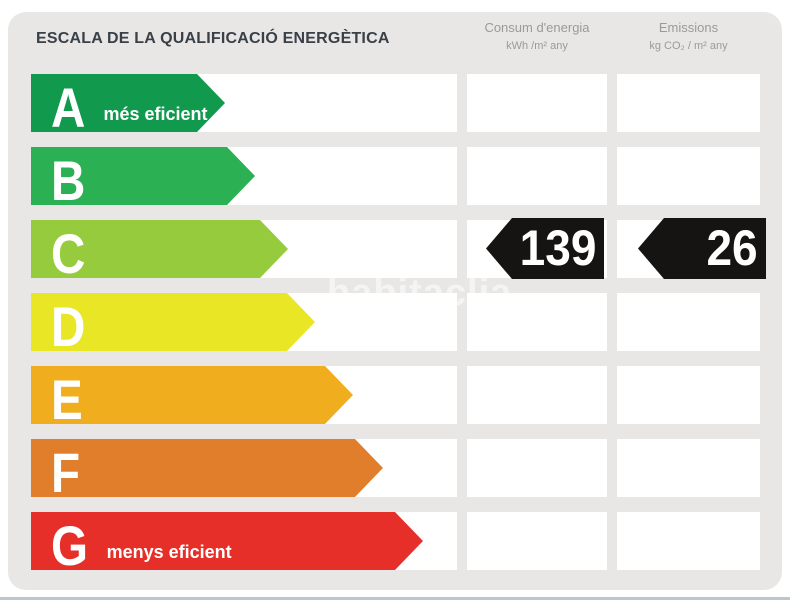 The height and width of the screenshot is (600, 790). What do you see at coordinates (395, 322) in the screenshot?
I see `rating-row-d: D` at bounding box center [395, 322].